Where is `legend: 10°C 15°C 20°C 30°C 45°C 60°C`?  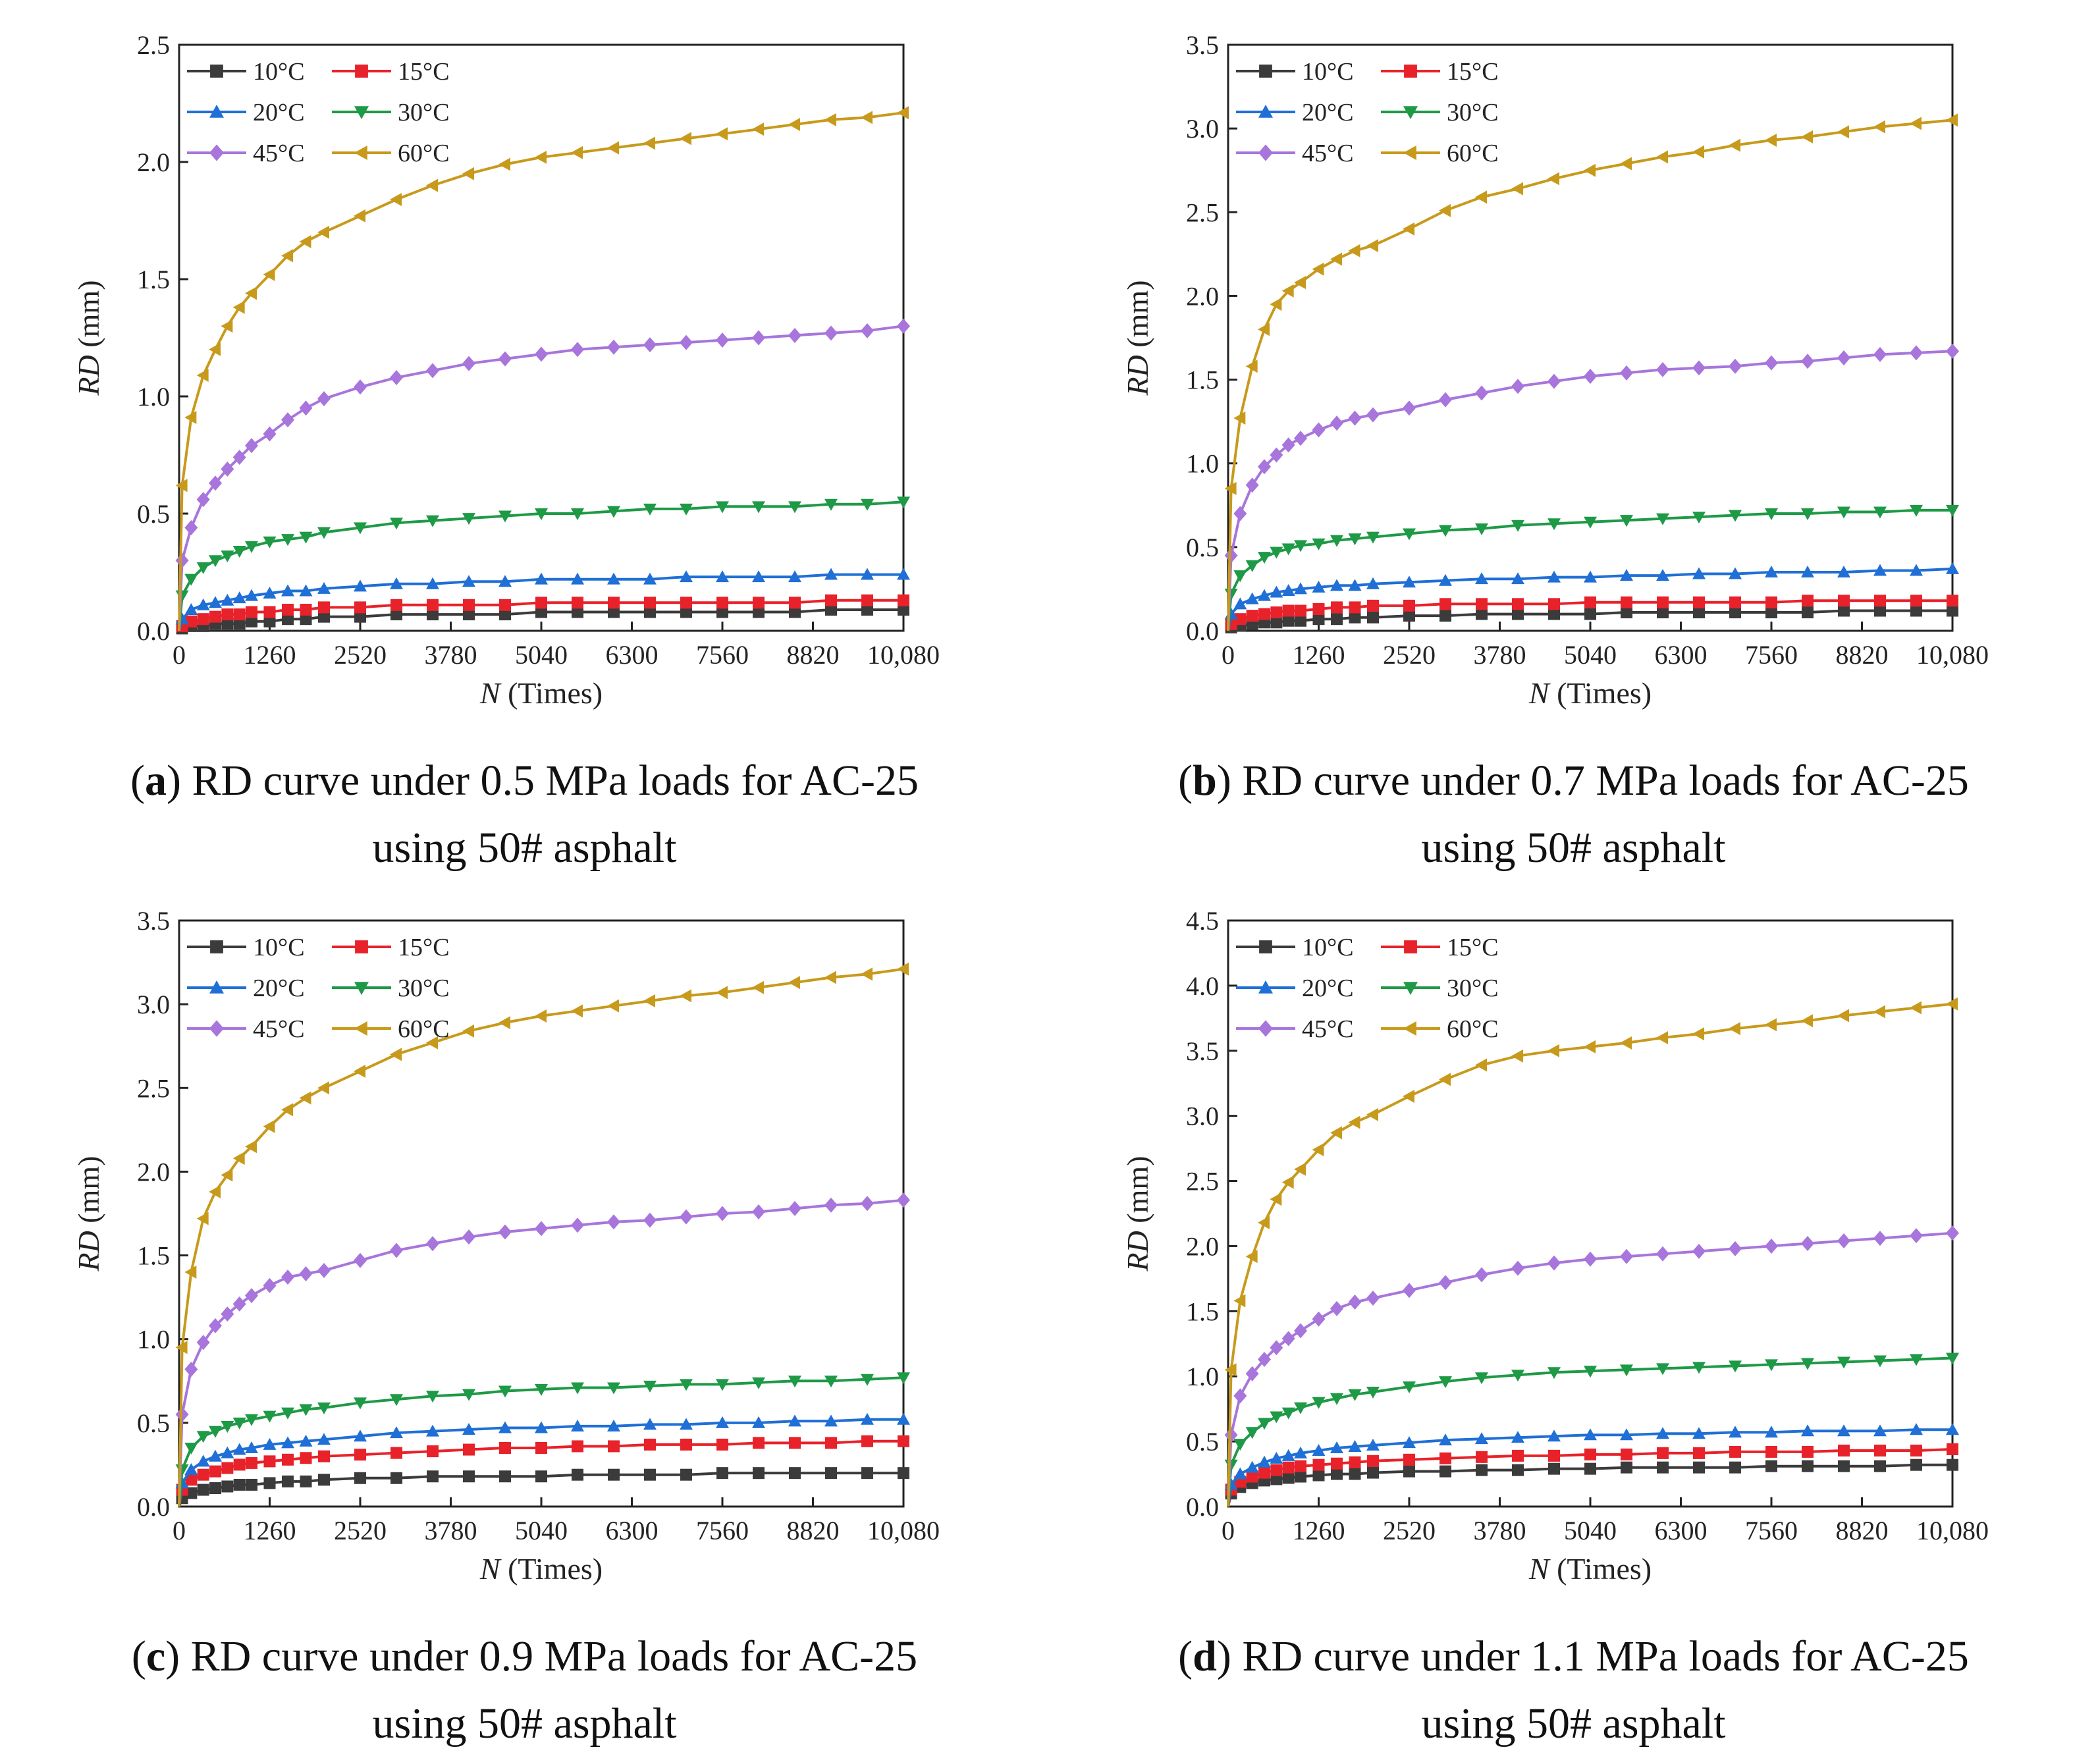 legend: 10°C 15°C 20°C 30°C 45°C 60°C is located at coordinates (1367, 112).